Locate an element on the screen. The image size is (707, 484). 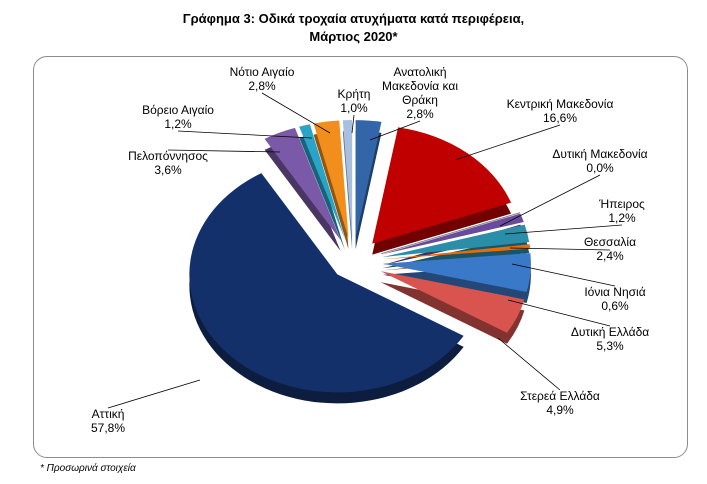
slice-label: Πελοπόννησος 3,6% is located at coordinates (168, 163).